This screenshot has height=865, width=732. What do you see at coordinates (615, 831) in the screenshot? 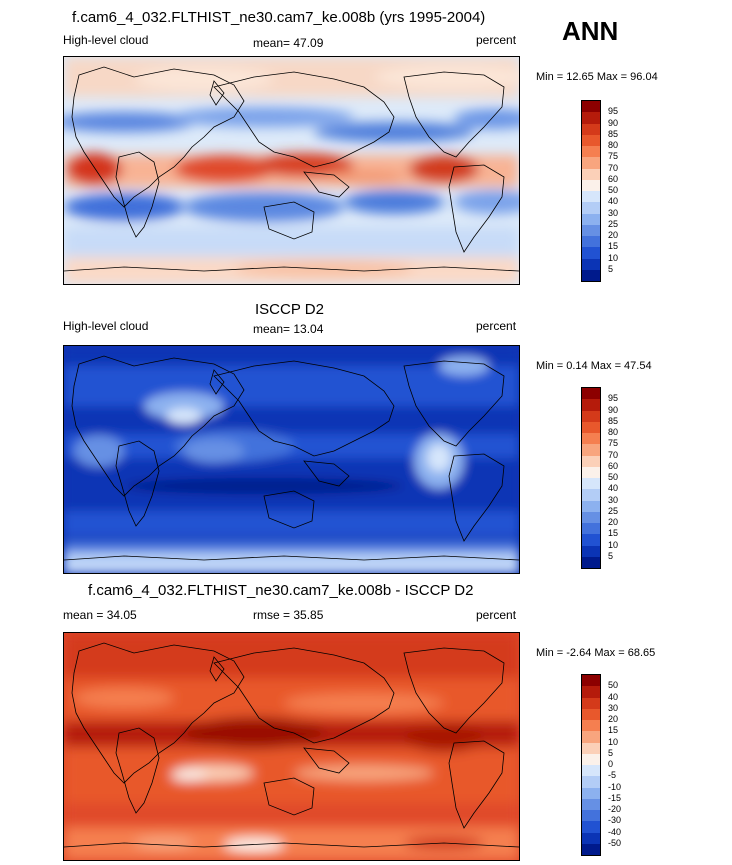
I see `colorbar-tick-label: -40` at bounding box center [615, 831].